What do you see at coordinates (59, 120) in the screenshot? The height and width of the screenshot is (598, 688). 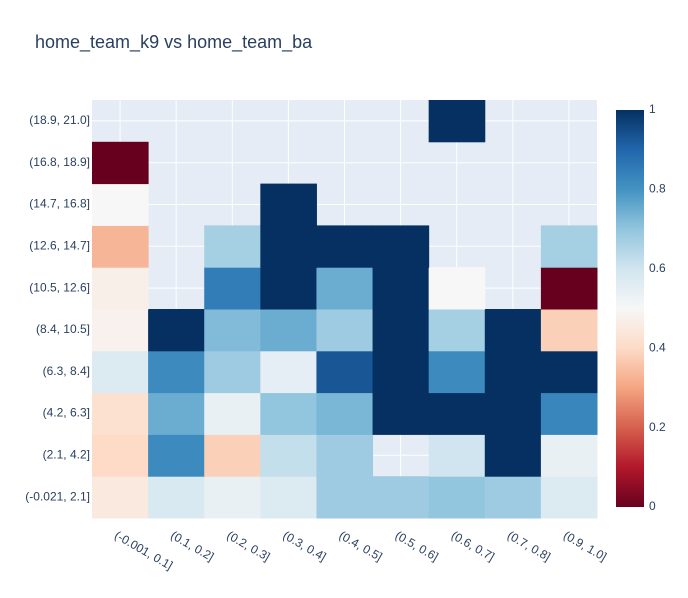 I see `y-tick-label: (18.9, 21.0]` at bounding box center [59, 120].